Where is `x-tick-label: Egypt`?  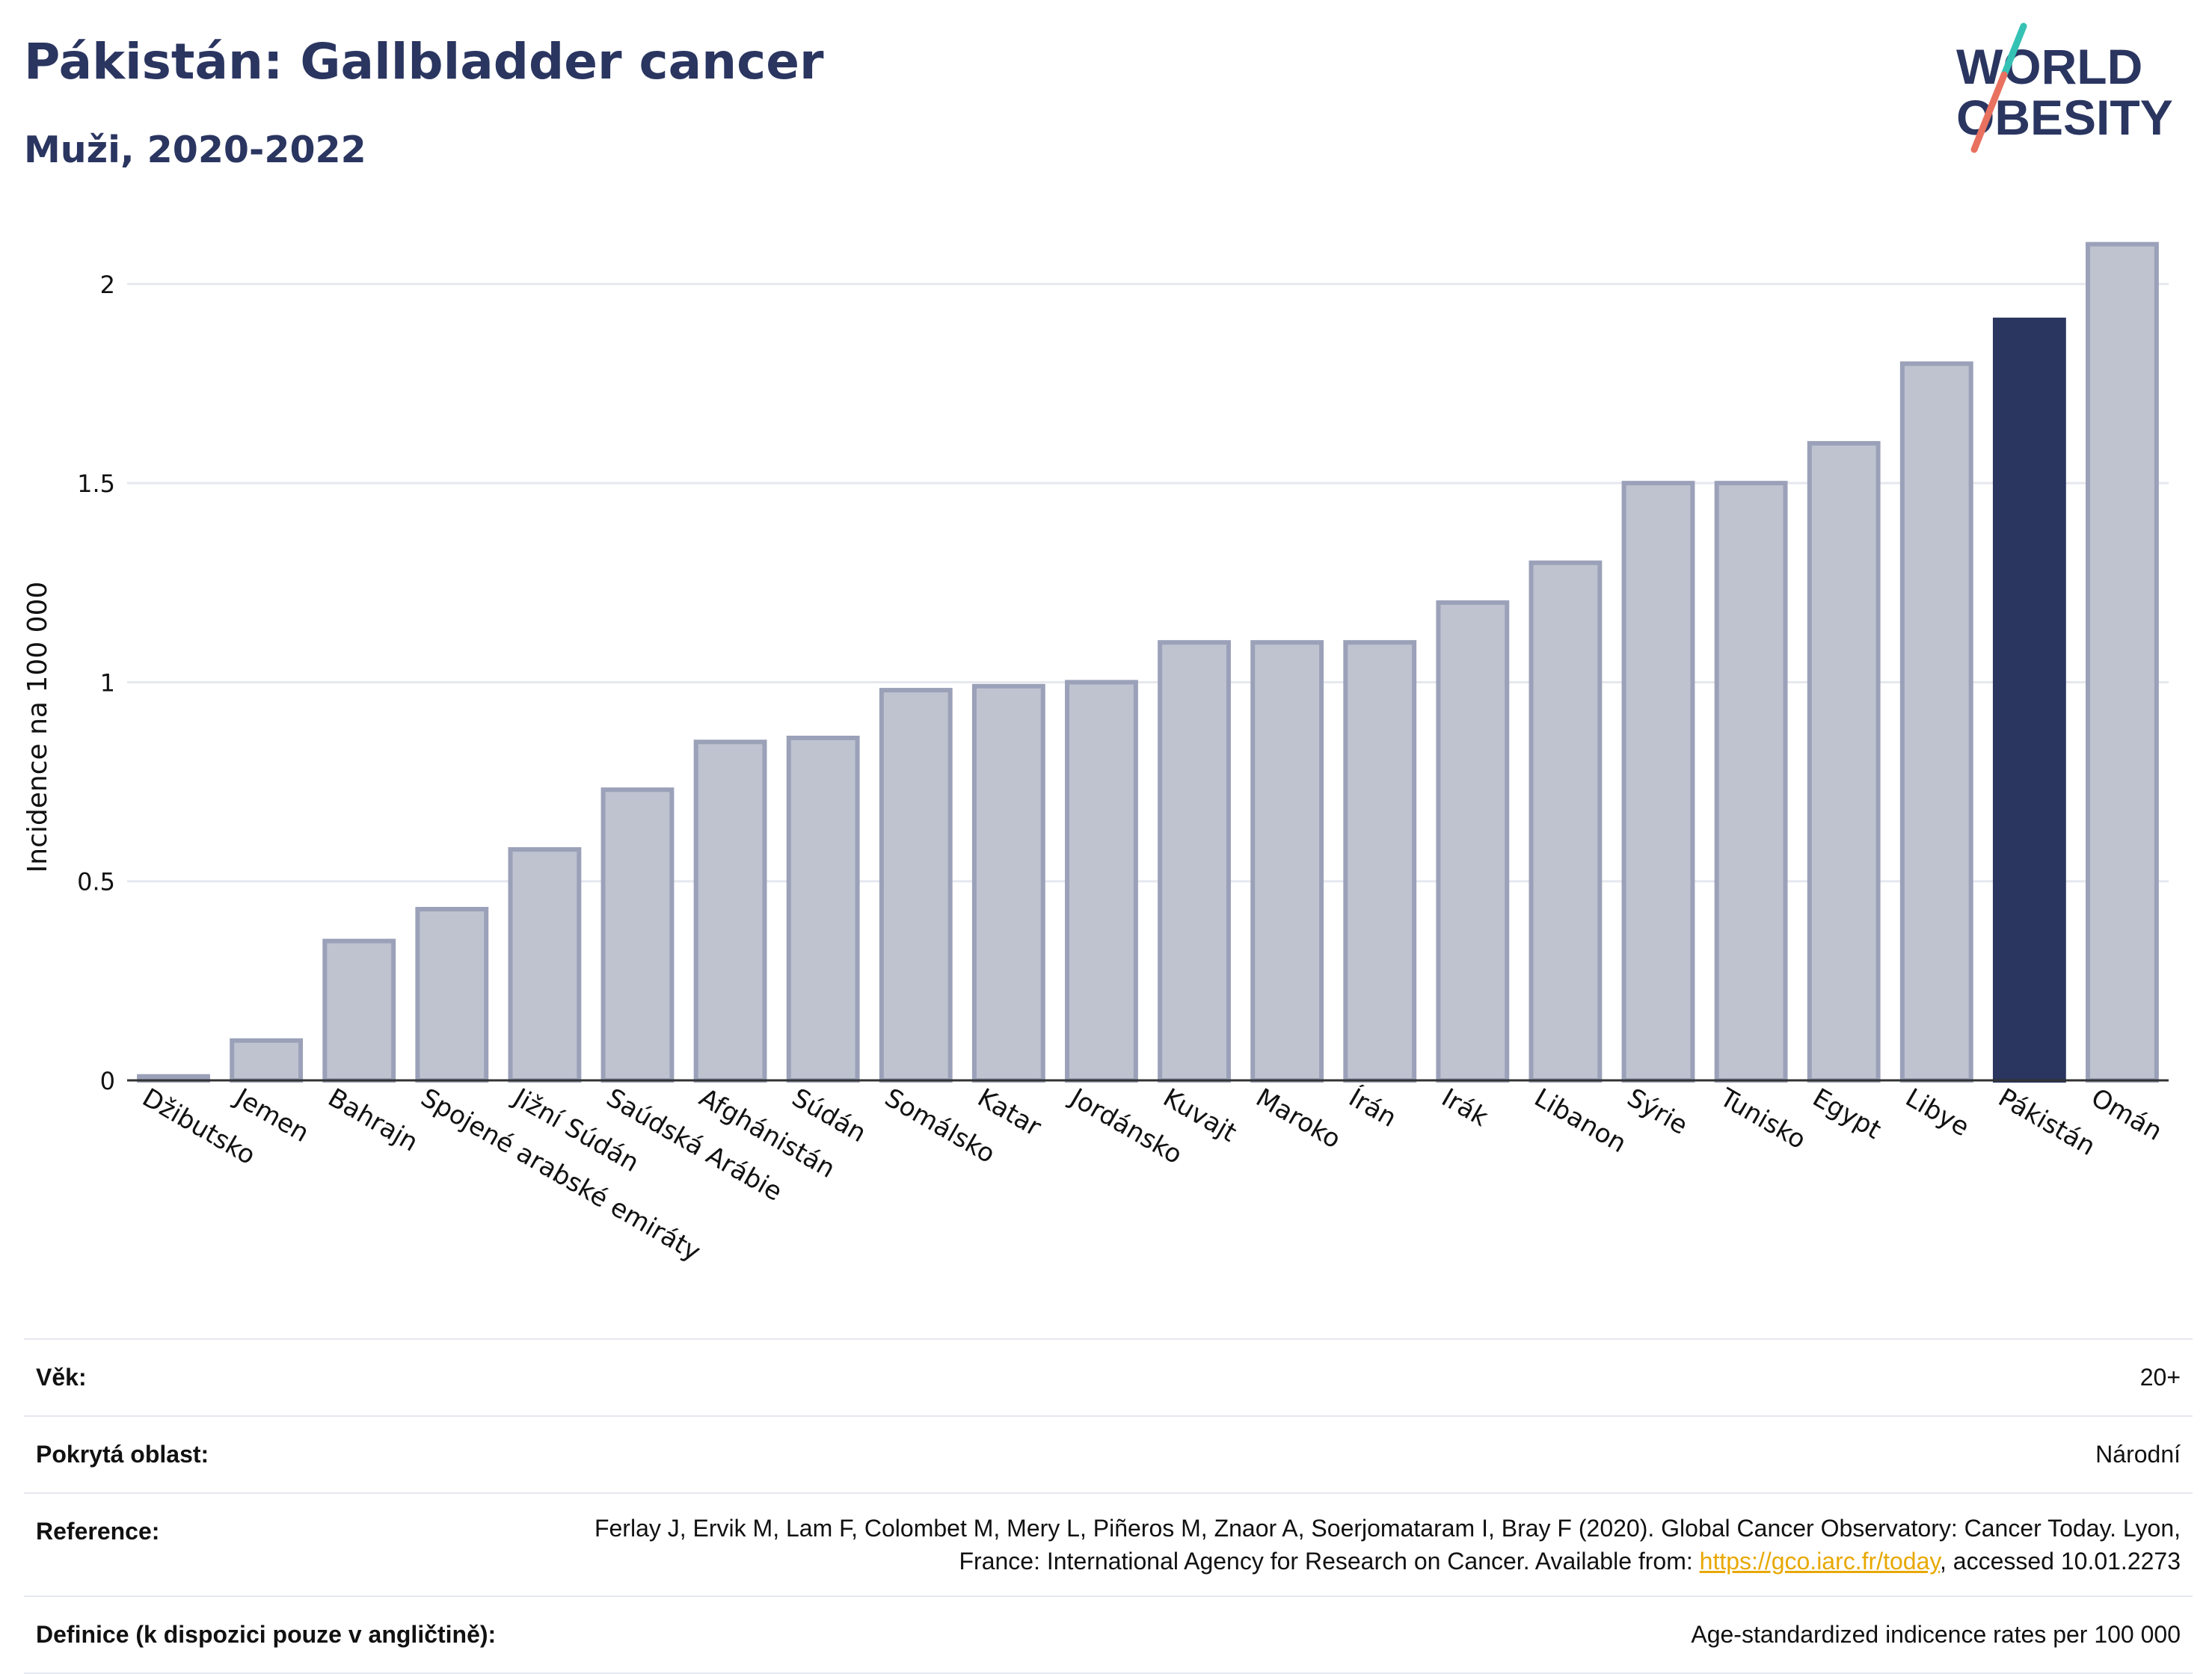 x-tick-label: Egypt is located at coordinates (1846, 1114).